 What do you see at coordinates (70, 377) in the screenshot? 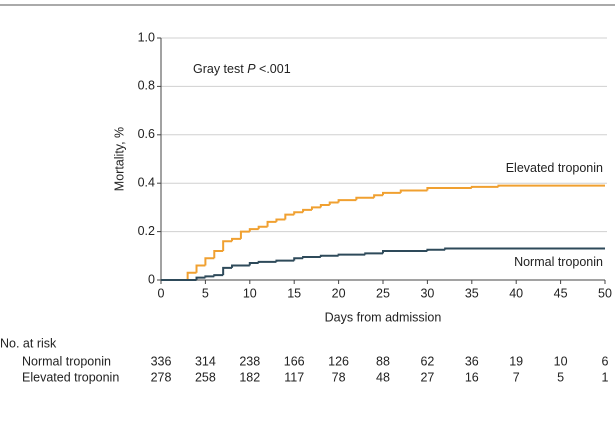
I see `risk-row-label: Elevated troponin` at bounding box center [70, 377].